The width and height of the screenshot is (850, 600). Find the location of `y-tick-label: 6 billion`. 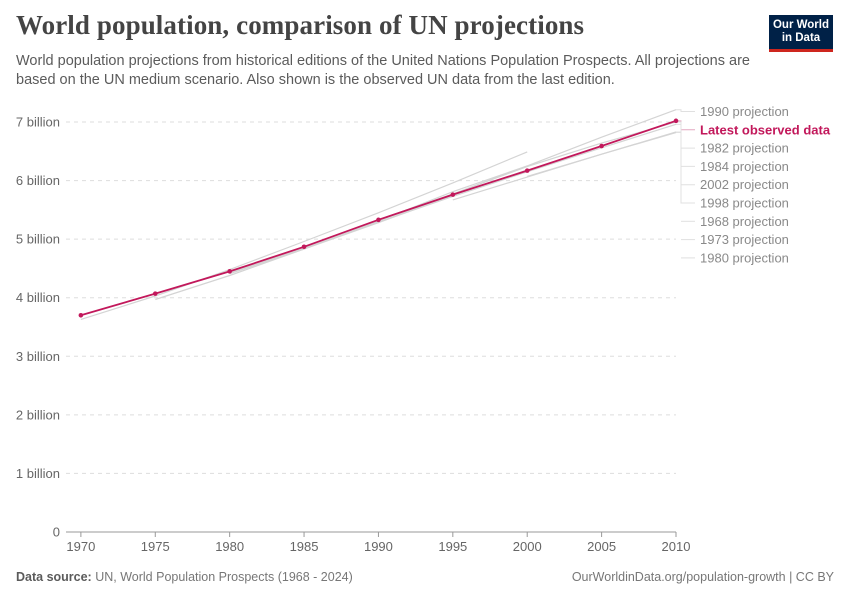

y-tick-label: 6 billion is located at coordinates (38, 180).